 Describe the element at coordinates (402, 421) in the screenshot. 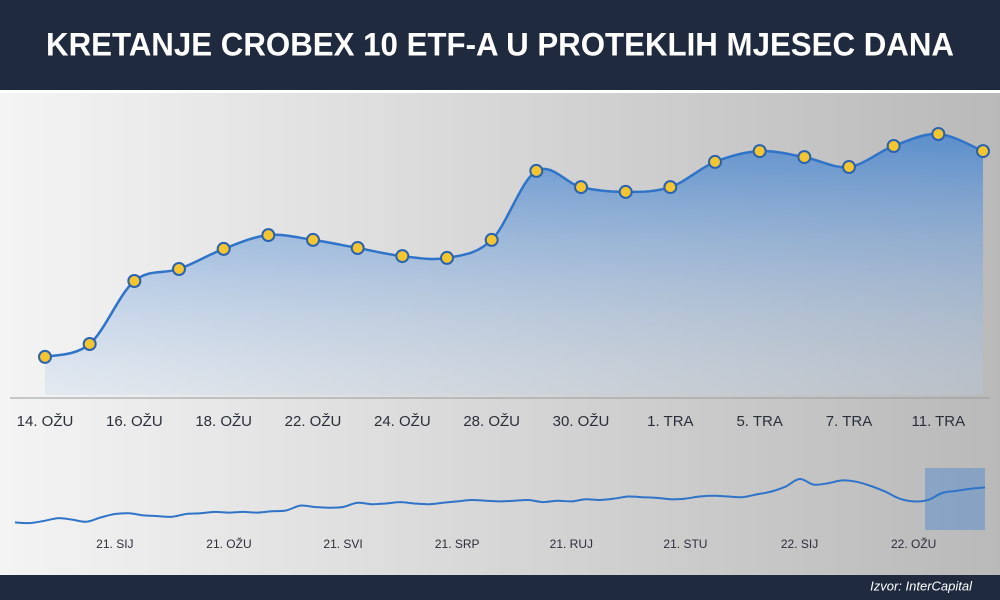

I see `x-tick-label: 24. OŽU` at that location.